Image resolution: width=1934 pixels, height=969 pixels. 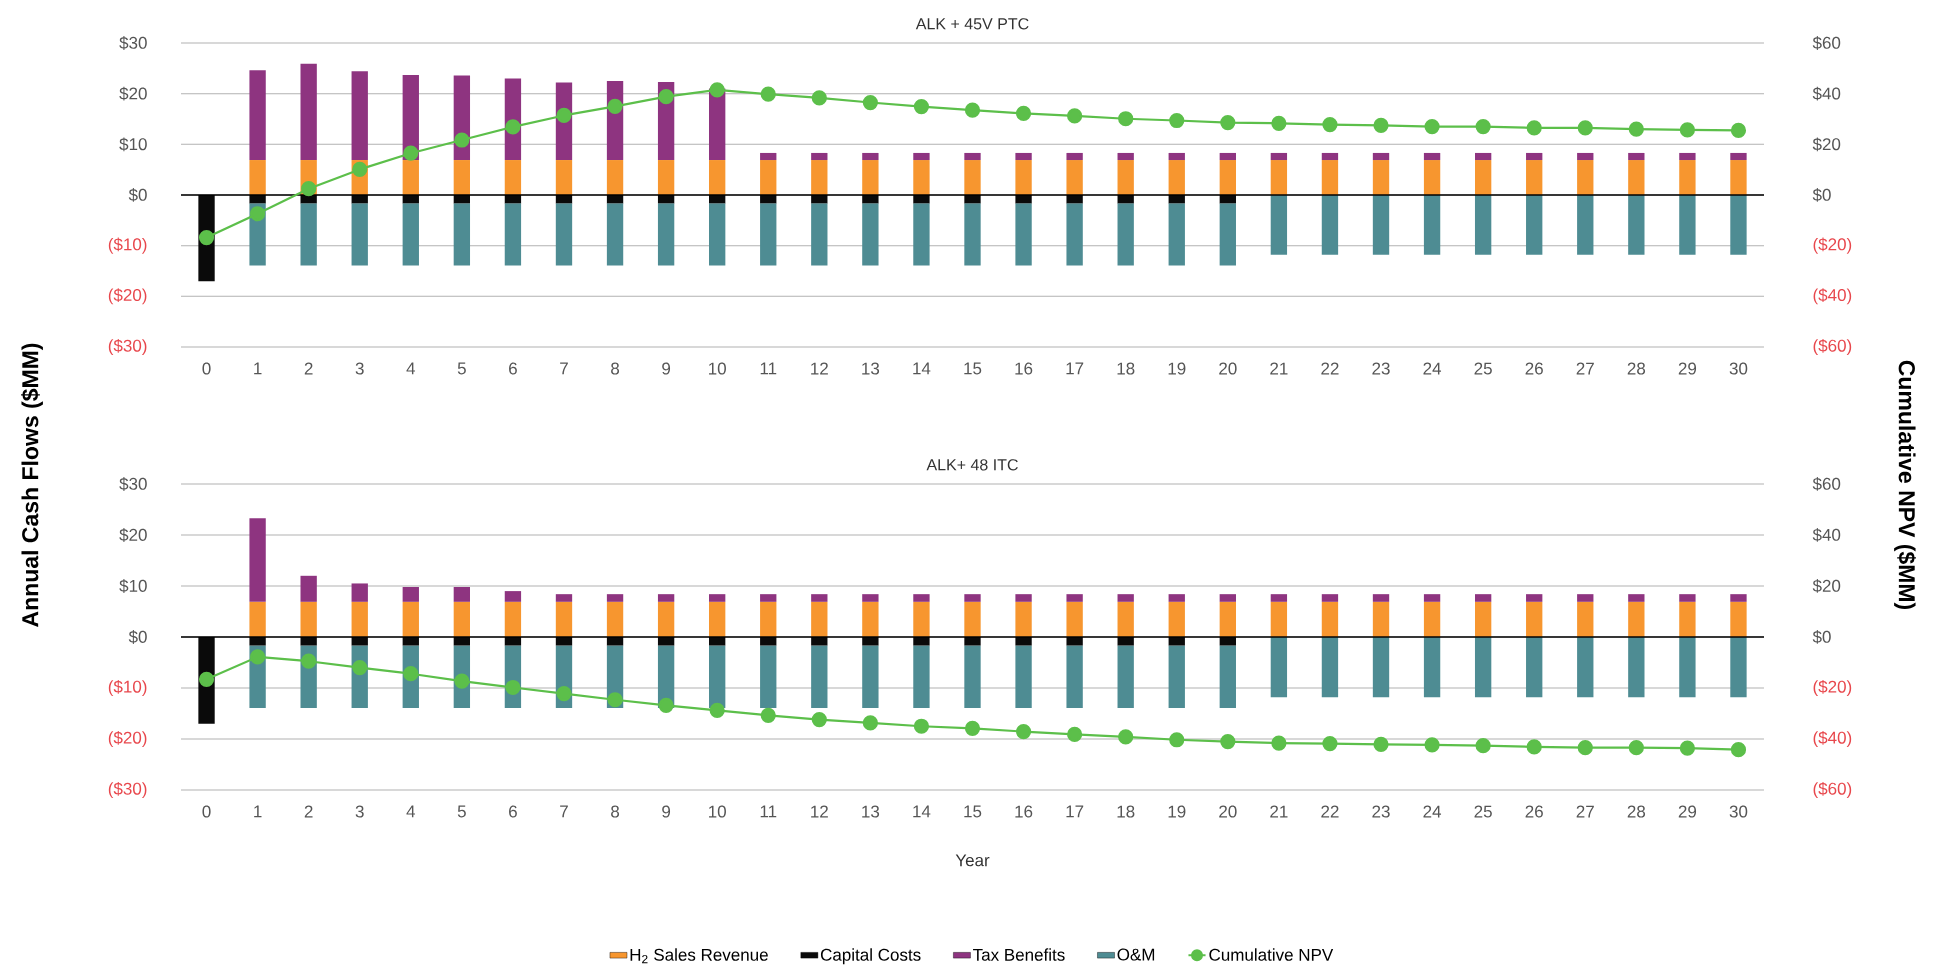 I want to click on legend-label: Cumulative NPV, so click(x=1271, y=954).